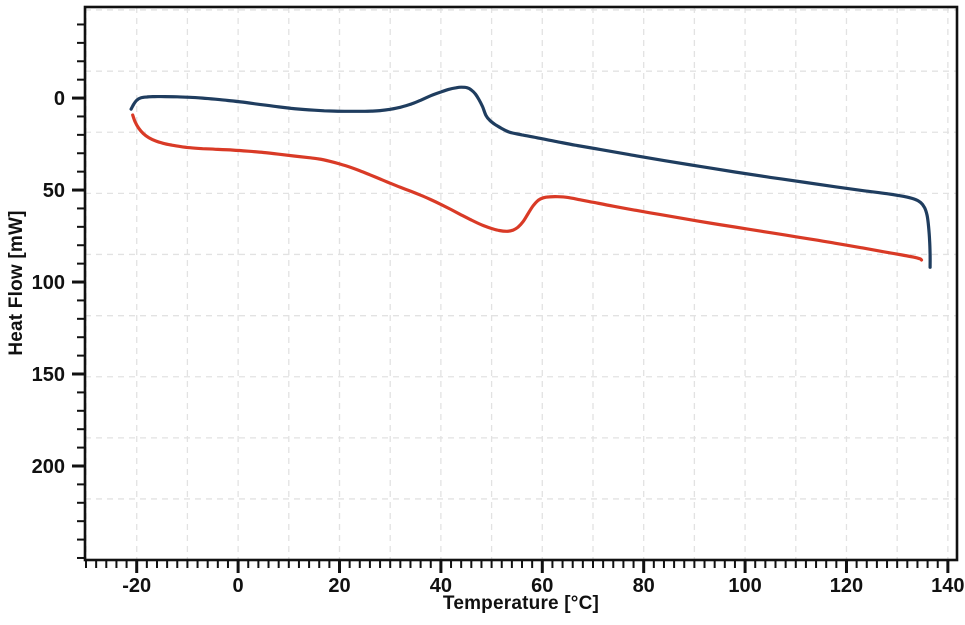 The image size is (965, 625). Describe the element at coordinates (48, 283) in the screenshot. I see `y-tick-label: 100` at that location.